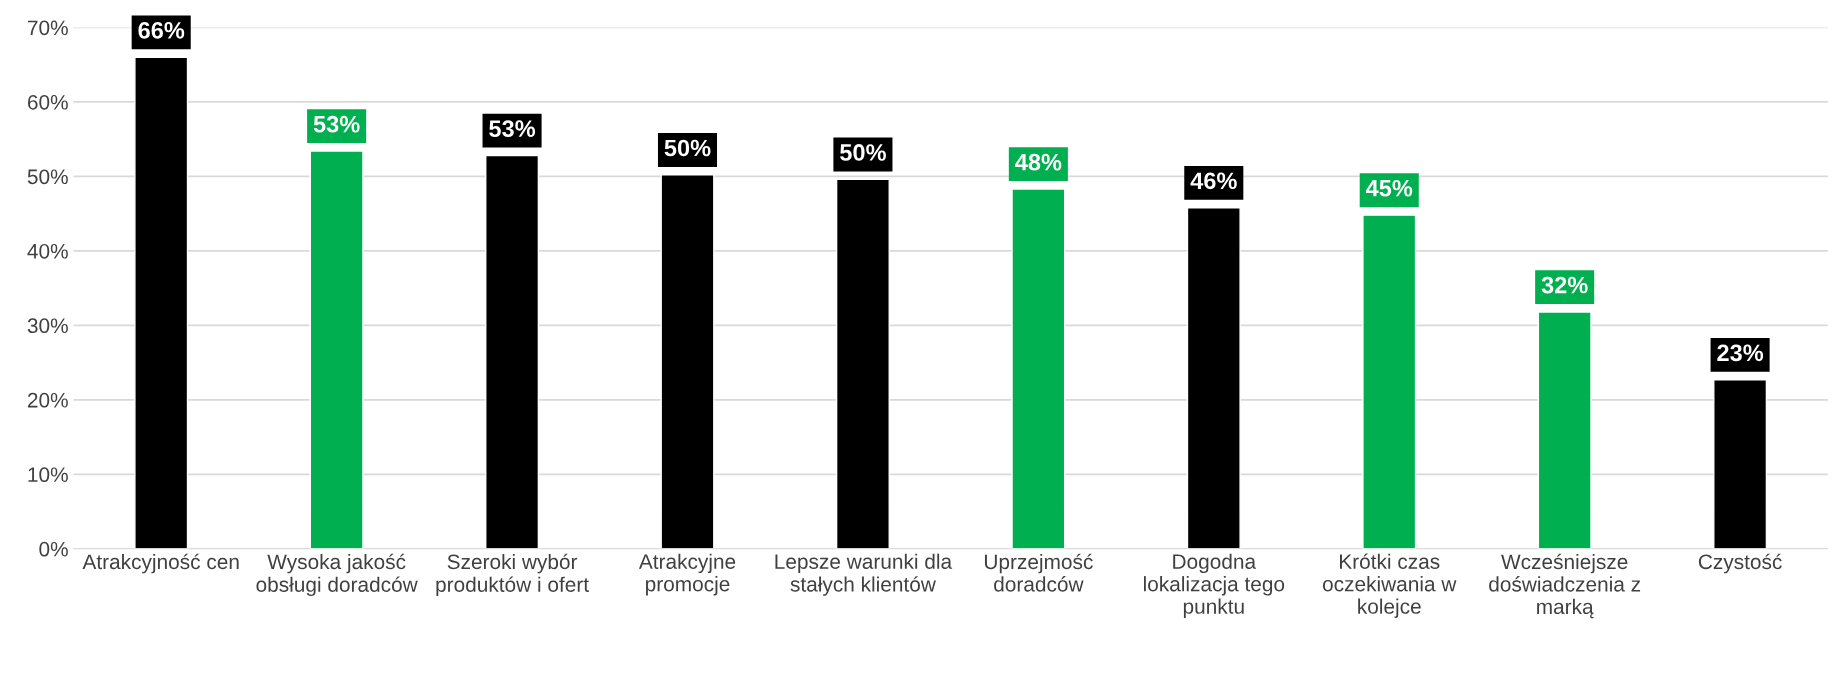 Image resolution: width=1837 pixels, height=686 pixels. What do you see at coordinates (47, 400) in the screenshot?
I see `y-tick-label: 20%` at bounding box center [47, 400].